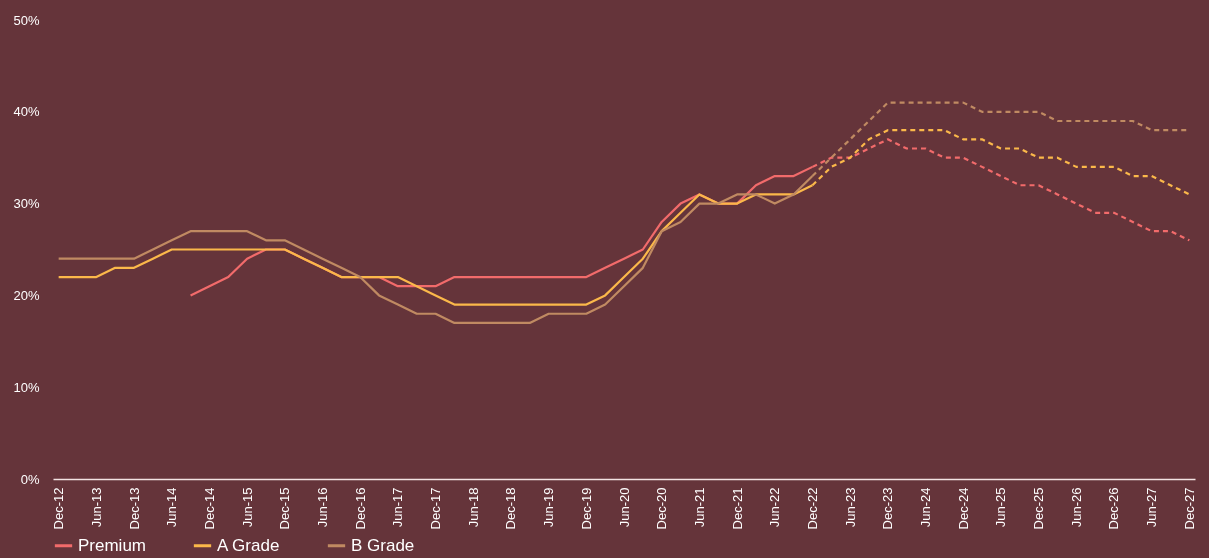 The height and width of the screenshot is (558, 1209). Describe the element at coordinates (398, 507) in the screenshot. I see `x-tick-label: Jun-17` at that location.